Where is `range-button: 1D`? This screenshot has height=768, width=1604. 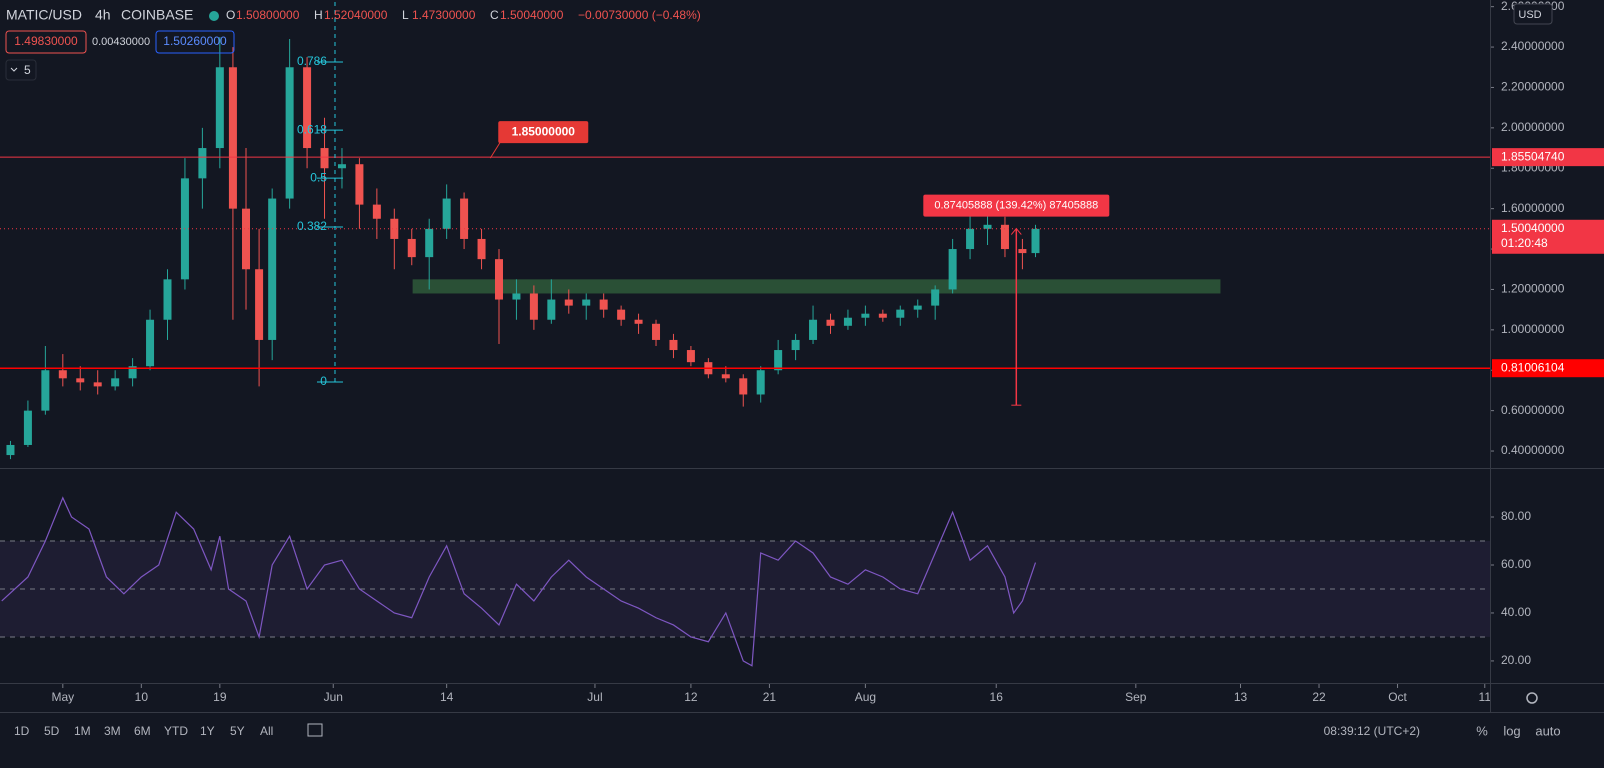
range-button: 1D is located at coordinates (22, 731).